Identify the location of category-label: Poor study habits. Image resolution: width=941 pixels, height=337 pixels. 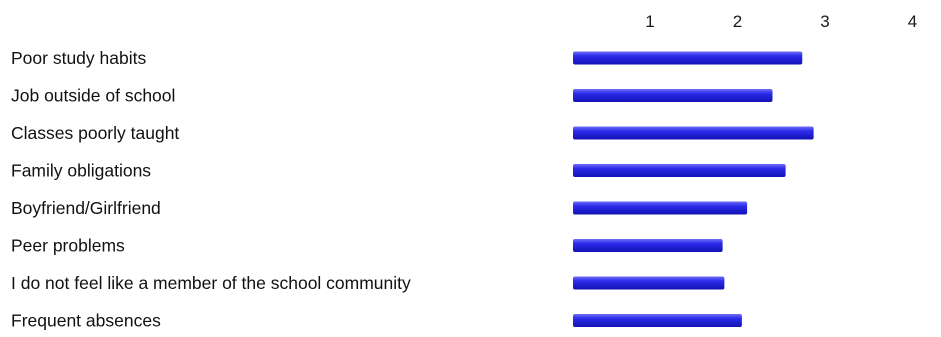
(78, 58).